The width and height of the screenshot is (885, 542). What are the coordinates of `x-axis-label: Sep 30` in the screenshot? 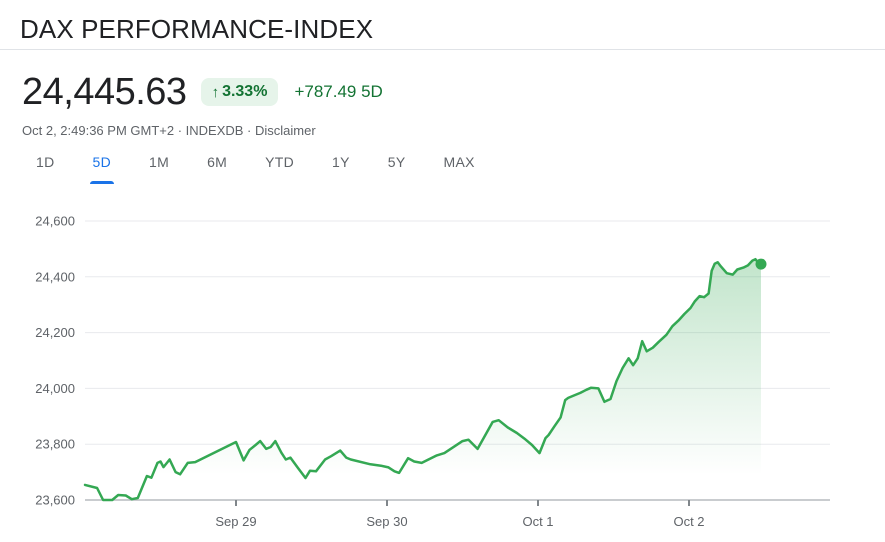 It's located at (386, 521).